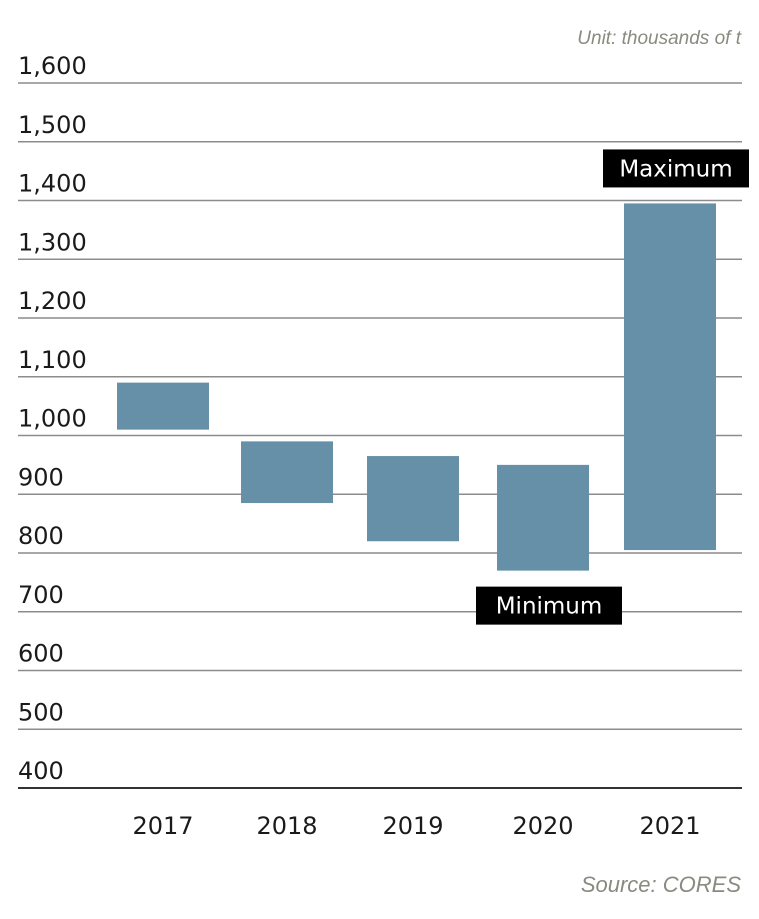  I want to click on source-note: Source: CORES, so click(660, 884).